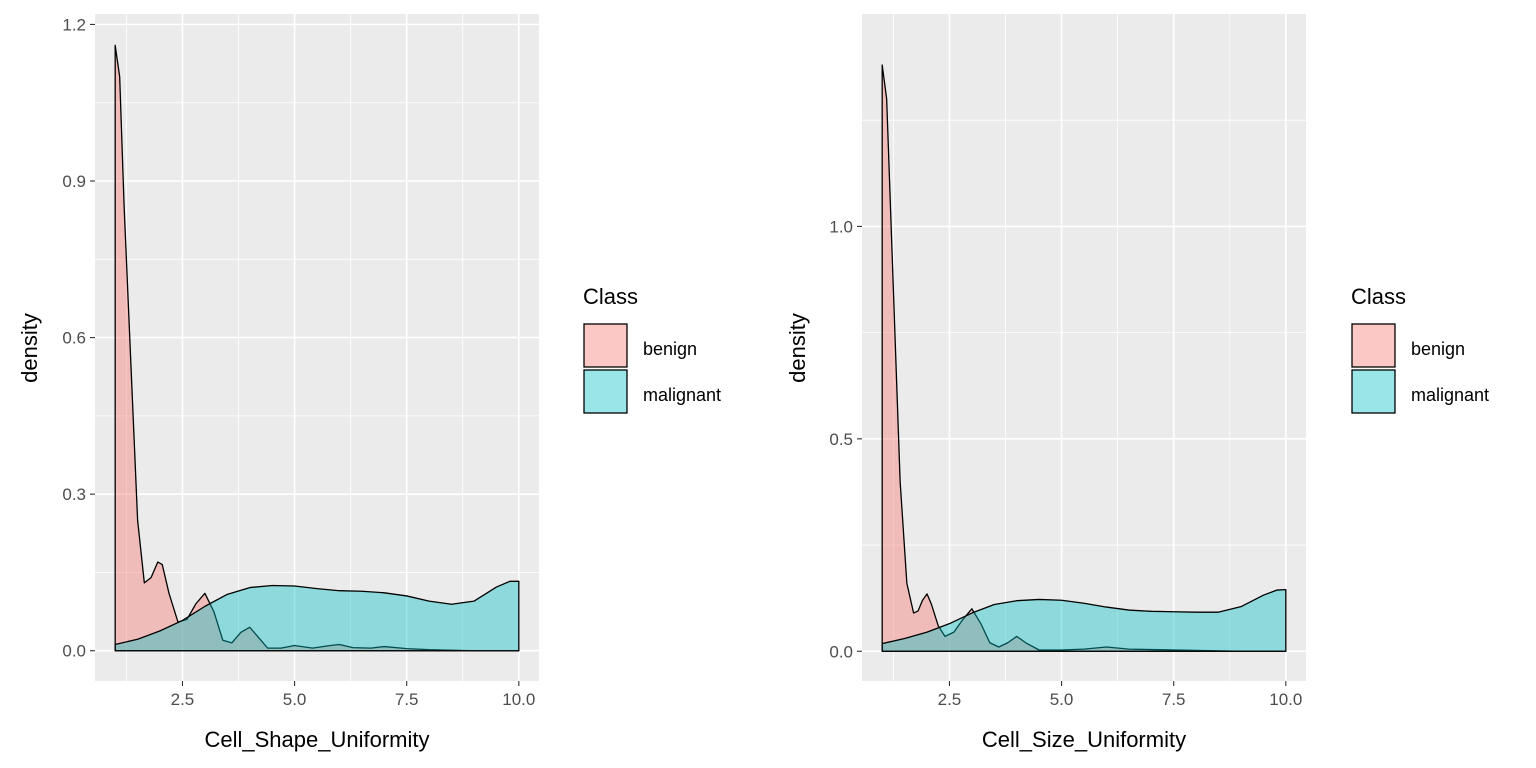  Describe the element at coordinates (74, 338) in the screenshot. I see `y-tick-label: 0.6` at that location.